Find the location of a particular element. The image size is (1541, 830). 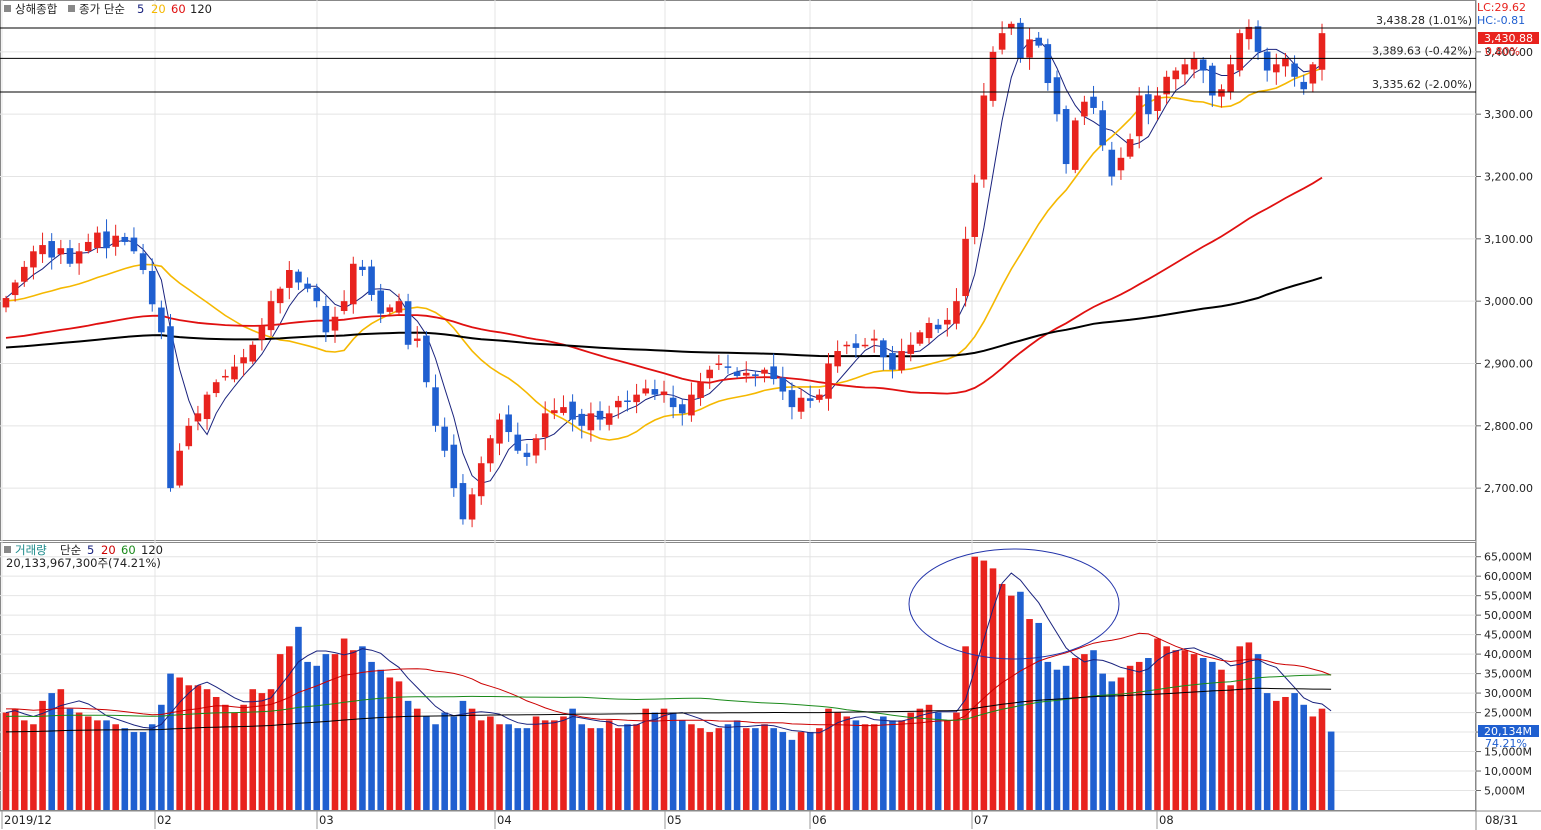

horizontal-line-label: 3,389.63 (-0.42%) is located at coordinates (1422, 50).